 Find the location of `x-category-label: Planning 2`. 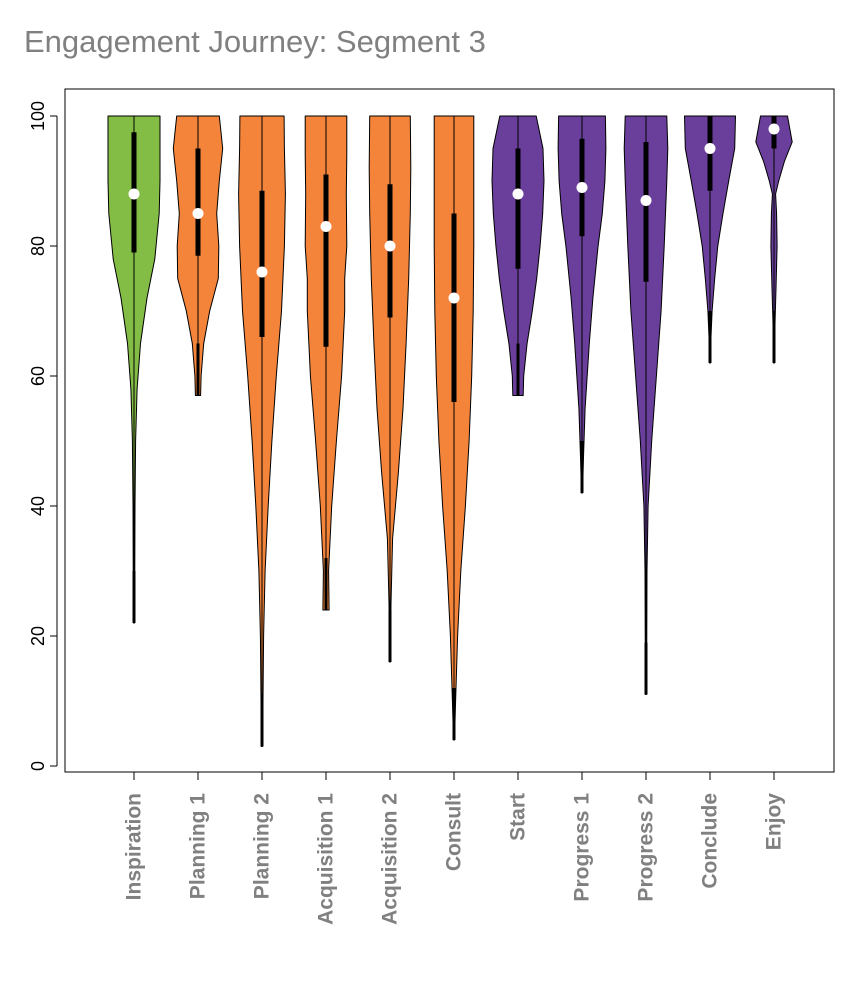

x-category-label: Planning 2 is located at coordinates (262, 846).